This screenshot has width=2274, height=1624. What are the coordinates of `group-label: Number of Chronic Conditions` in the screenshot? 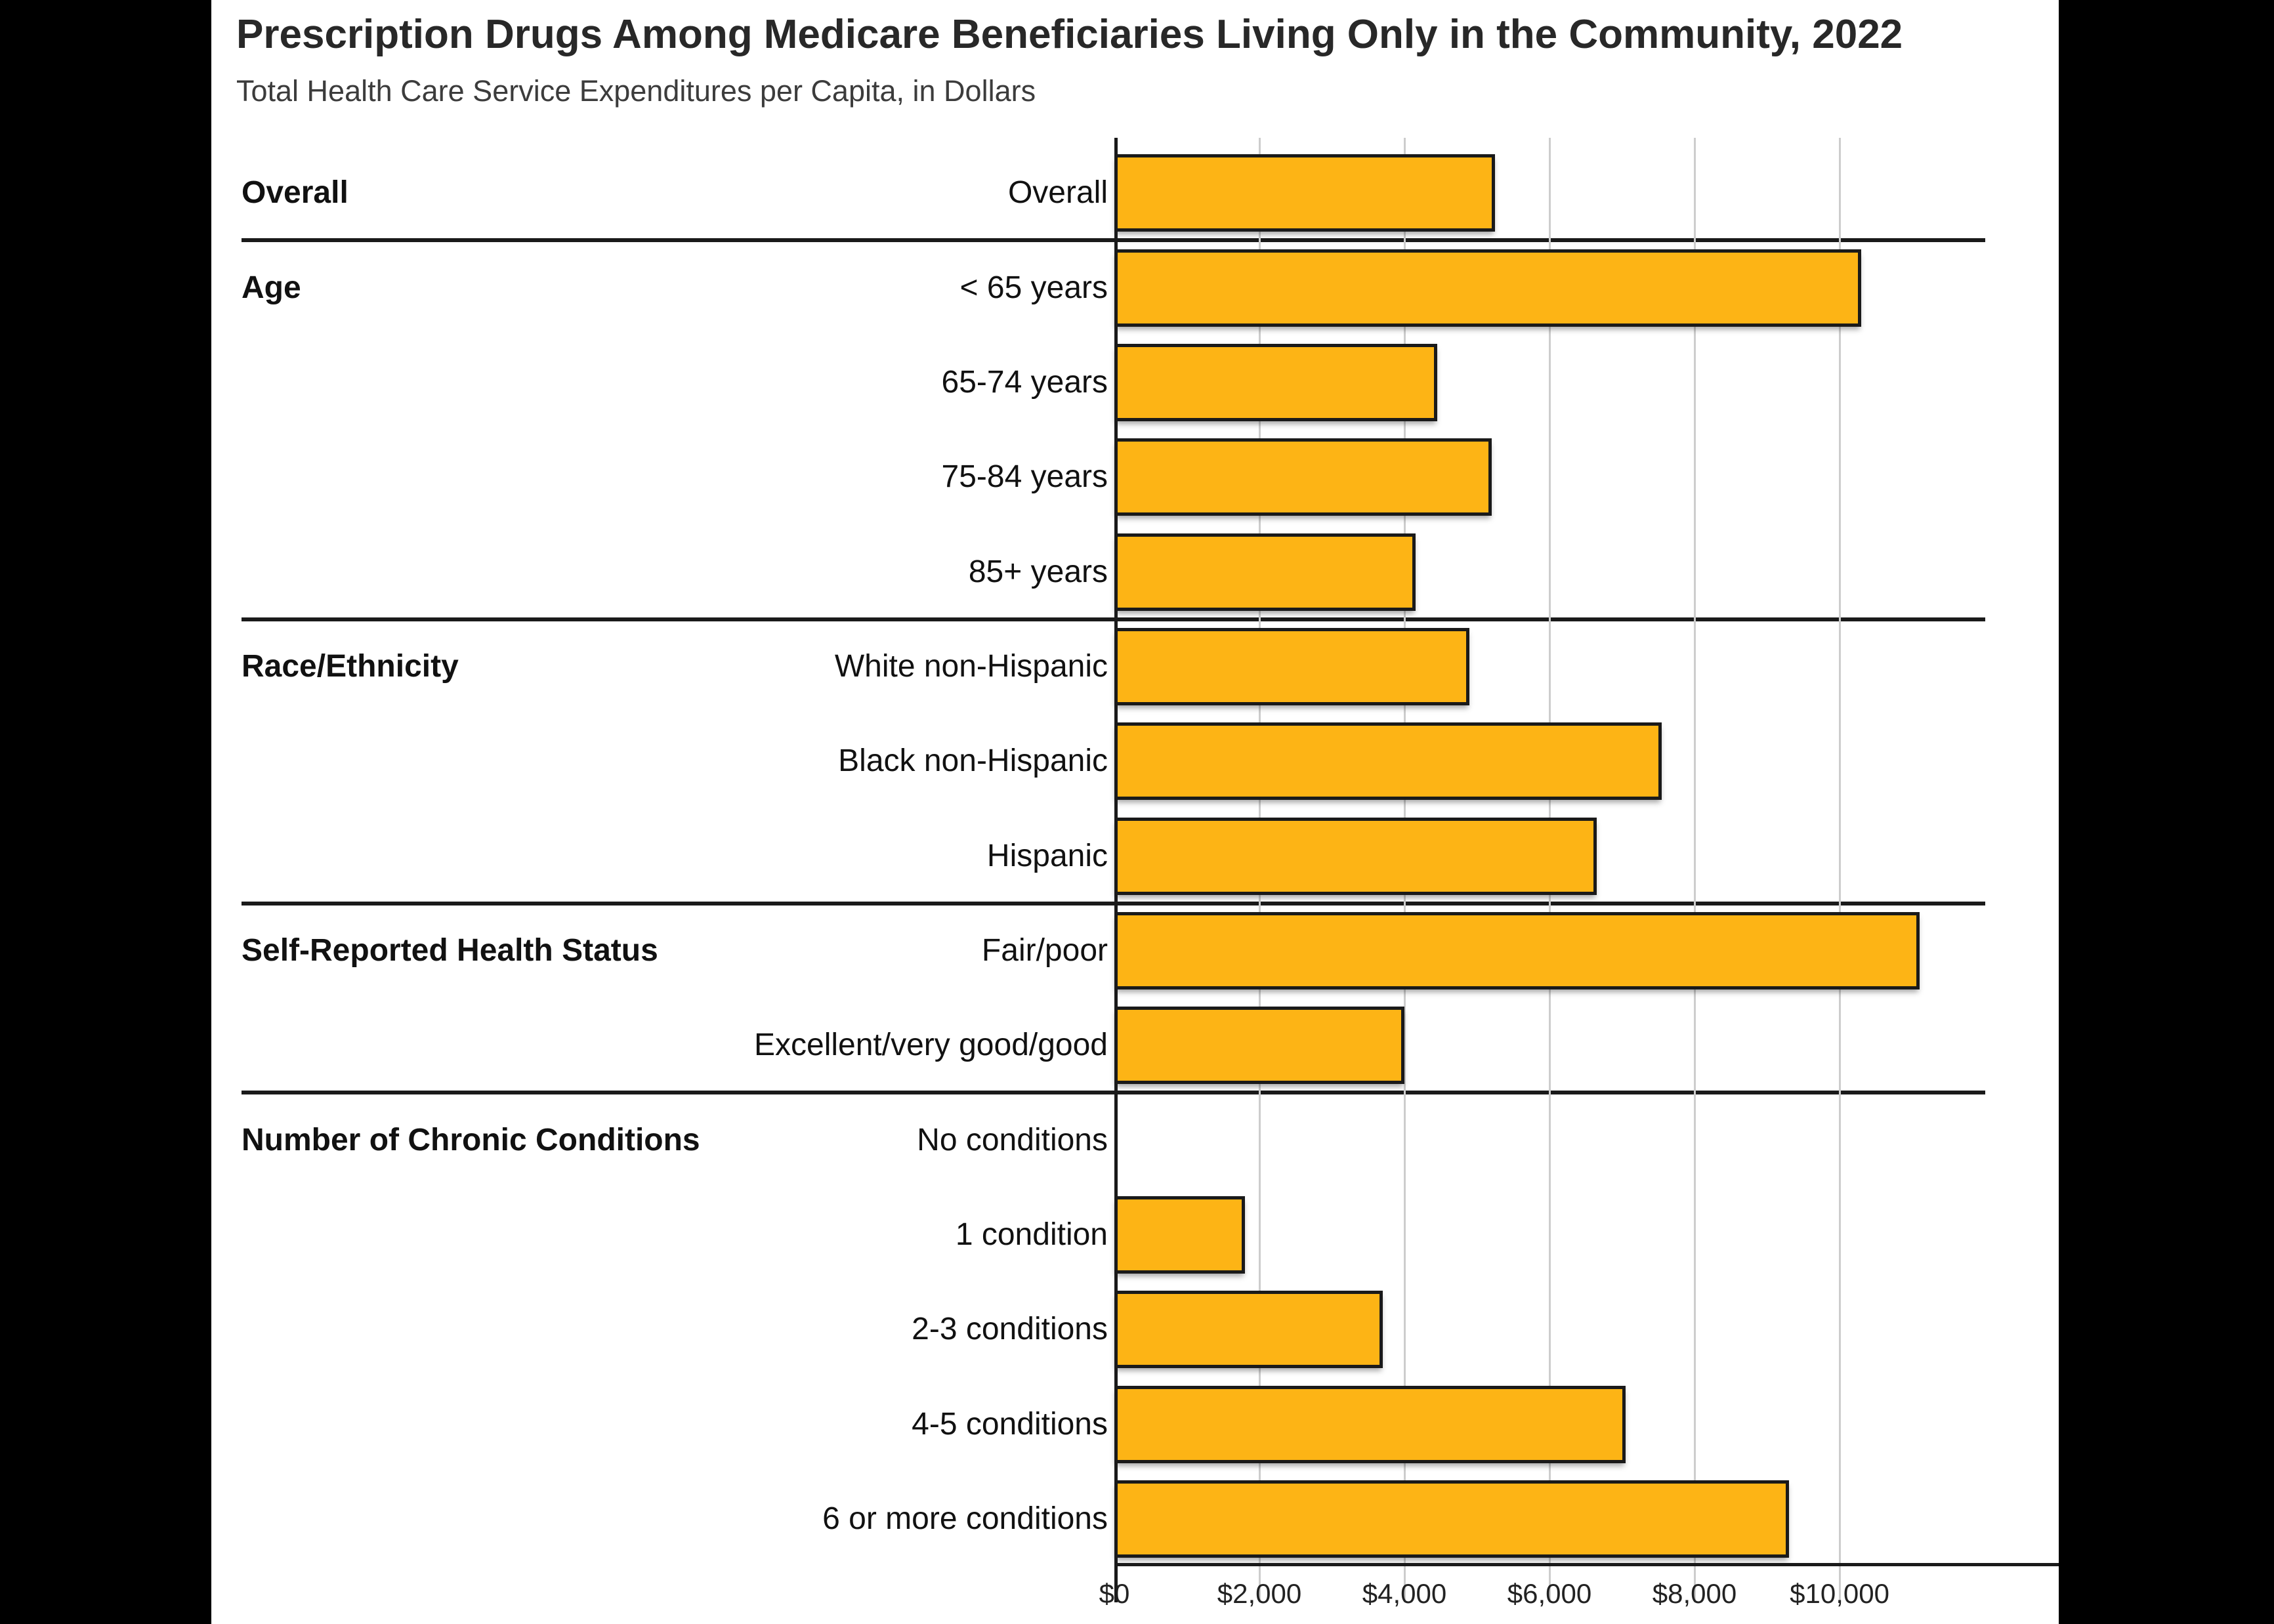 It's located at (471, 1139).